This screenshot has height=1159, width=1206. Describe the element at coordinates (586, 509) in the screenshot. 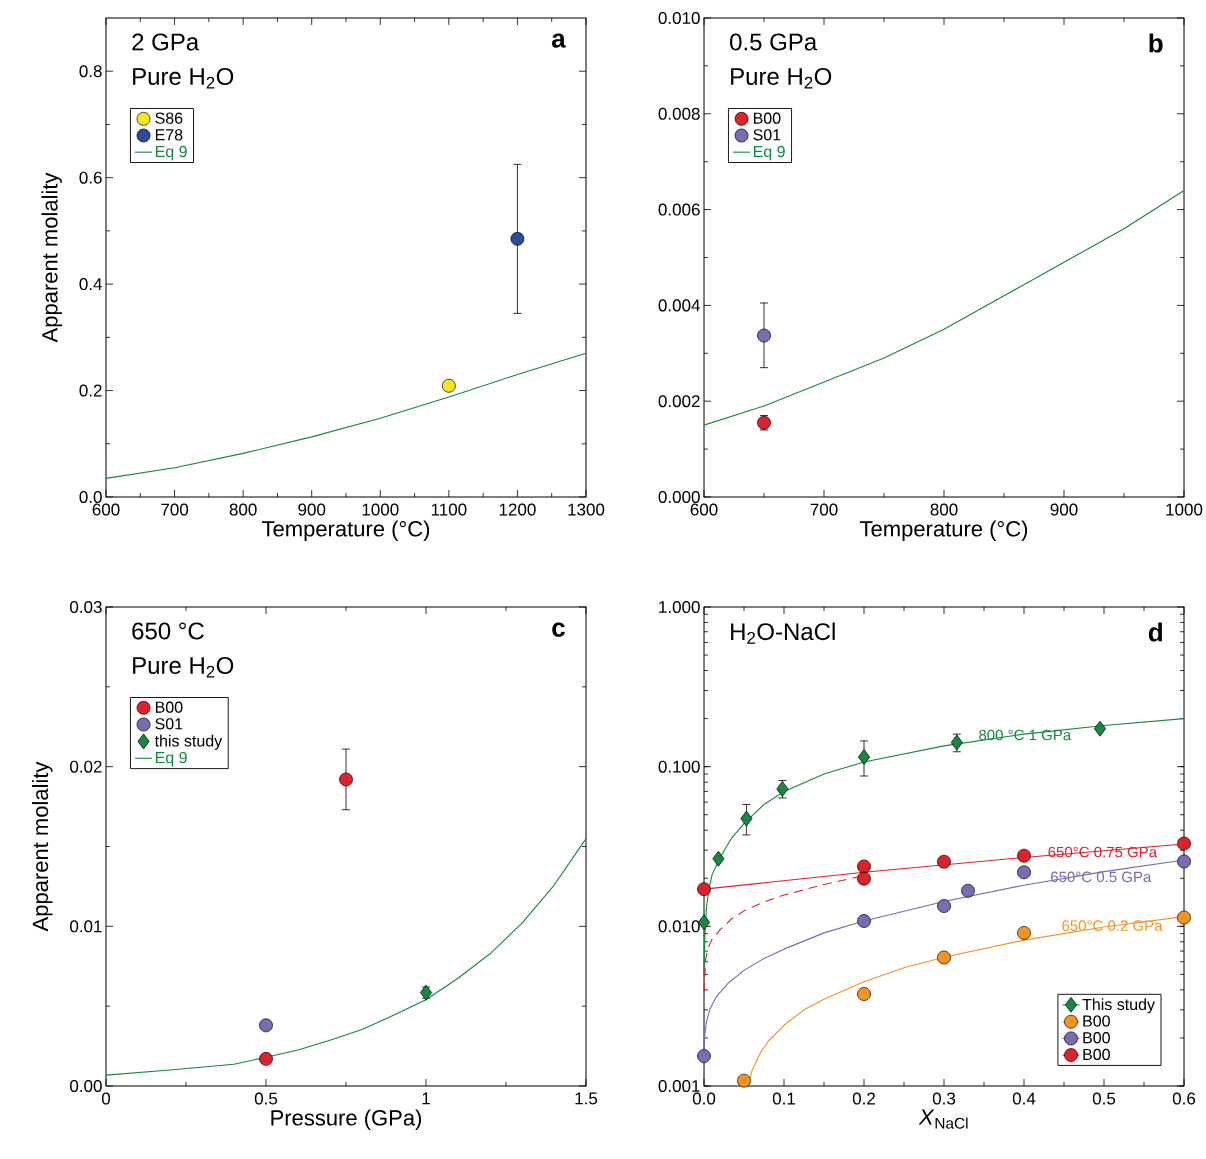

I see `x-tick-label: 1300` at that location.